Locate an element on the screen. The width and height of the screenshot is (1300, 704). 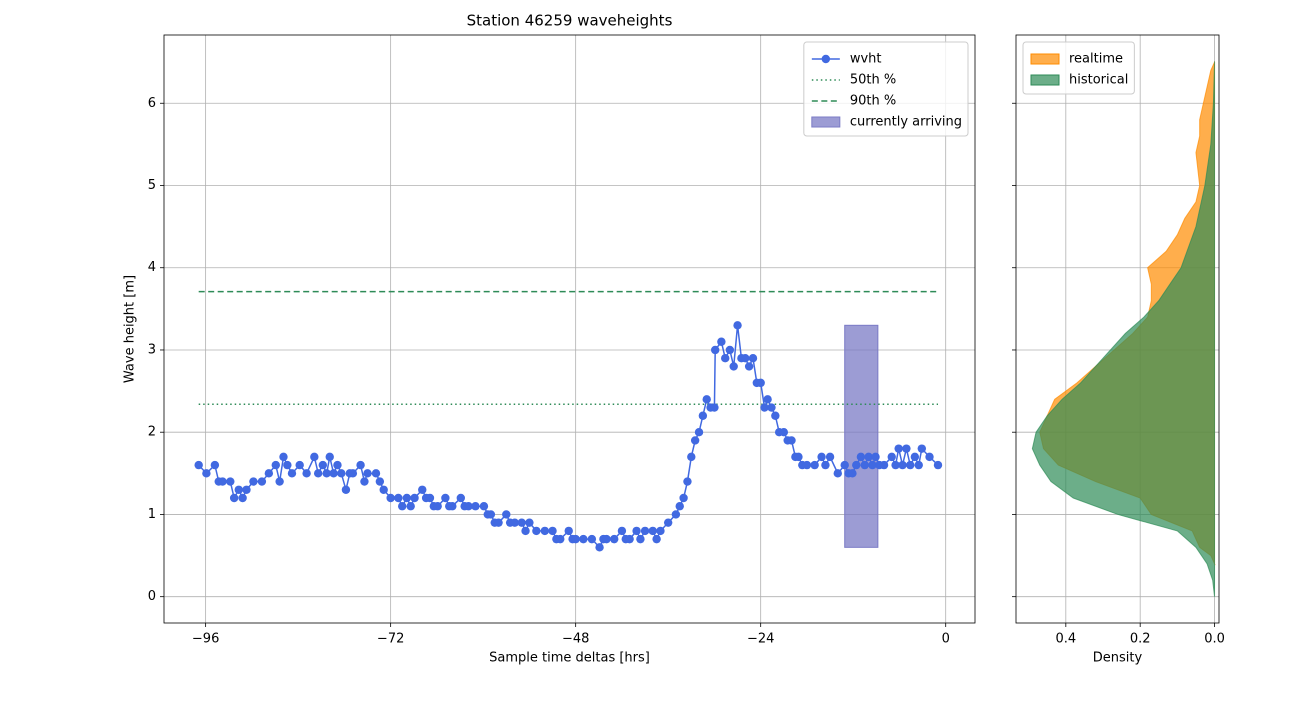
legend-label: currently arriving is located at coordinates (906, 122).